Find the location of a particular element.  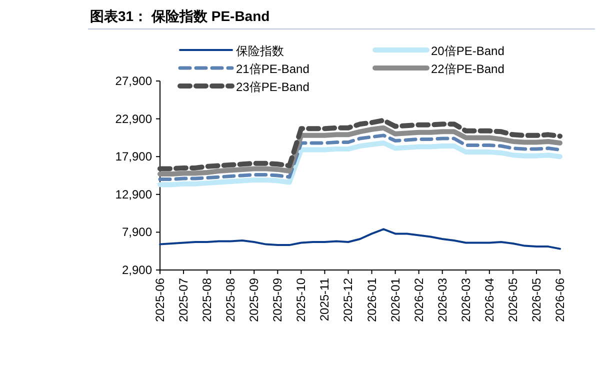

legend-label: 20倍PE-Band is located at coordinates (467, 51).